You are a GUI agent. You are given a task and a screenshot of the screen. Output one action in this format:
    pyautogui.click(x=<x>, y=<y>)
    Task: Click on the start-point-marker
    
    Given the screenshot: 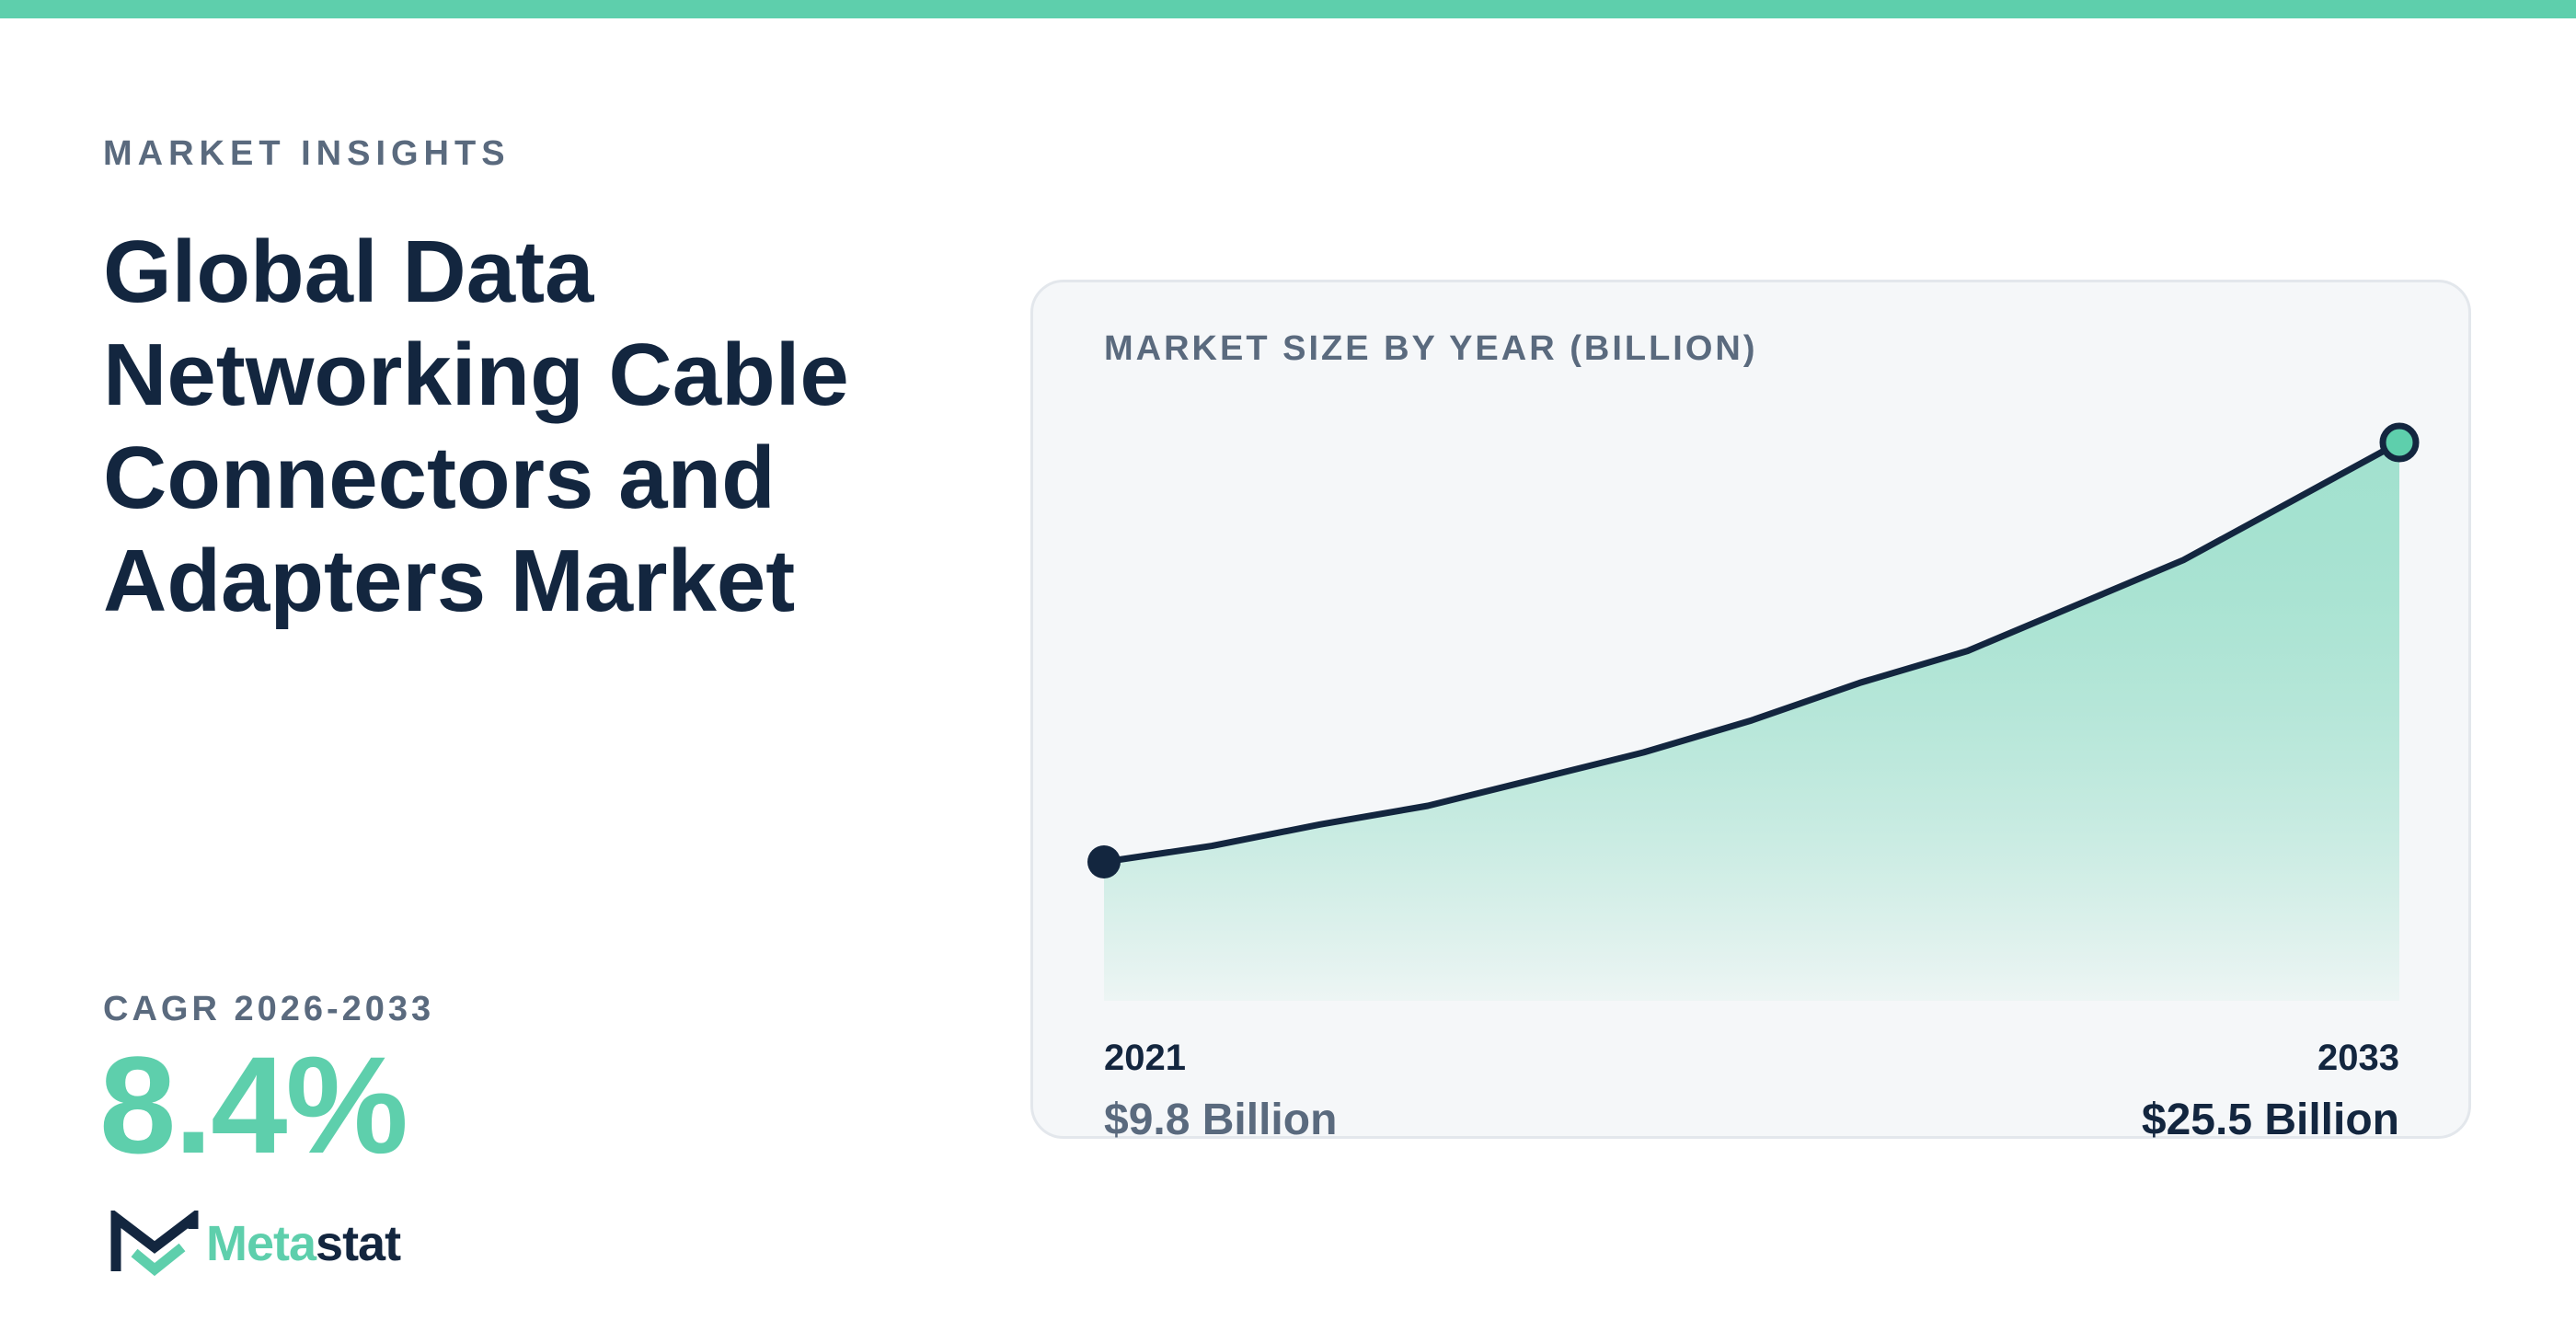 What is the action you would take?
    pyautogui.click(x=1104, y=861)
    